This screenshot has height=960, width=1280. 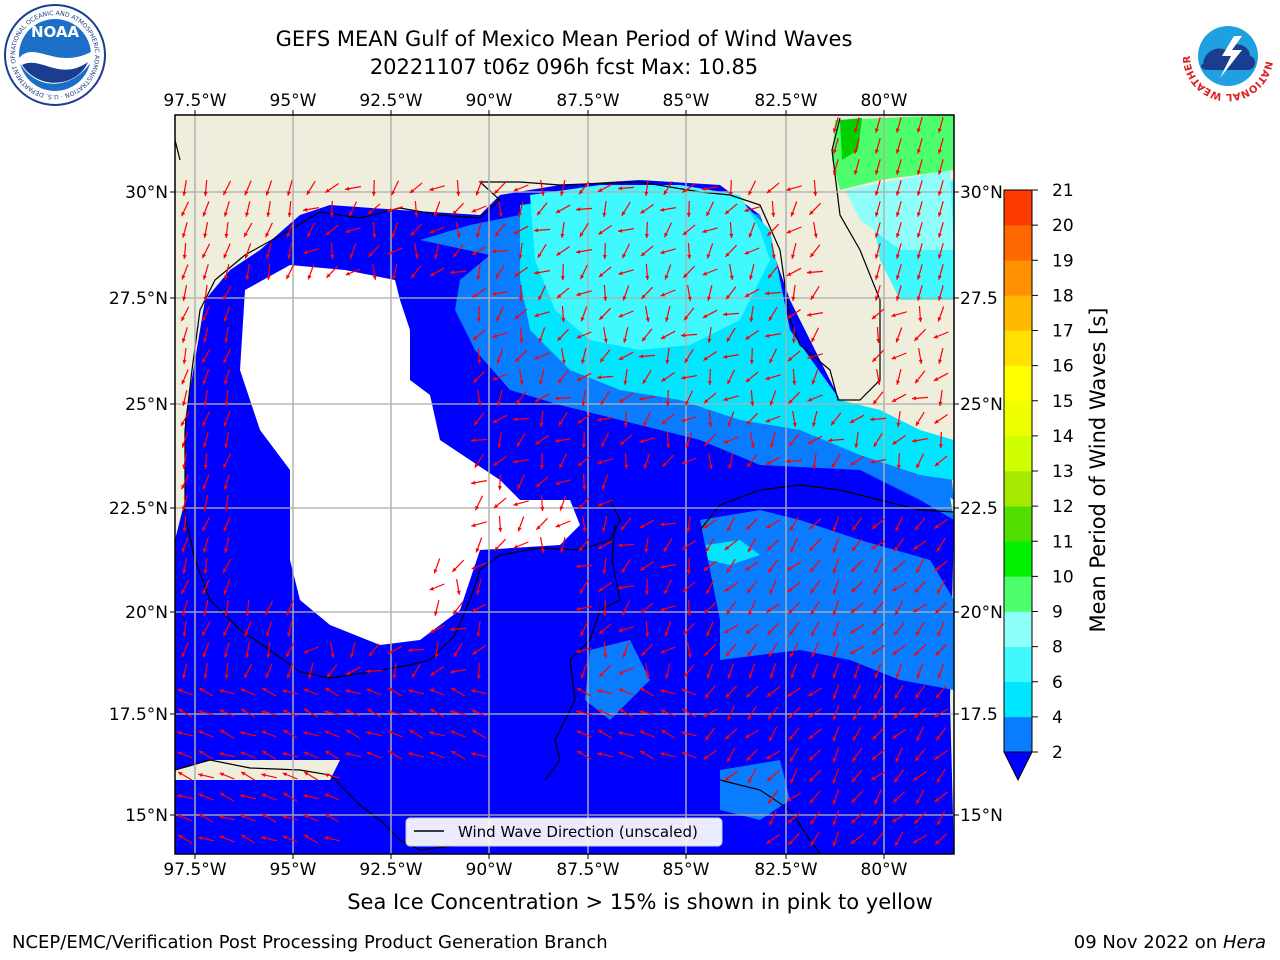 What do you see at coordinates (146, 816) in the screenshot?
I see `lat-label-left: 15°N` at bounding box center [146, 816].